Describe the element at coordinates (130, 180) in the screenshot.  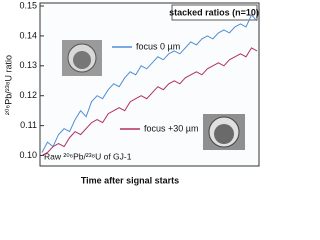
I see `x-axis-label: Time after signal starts` at that location.